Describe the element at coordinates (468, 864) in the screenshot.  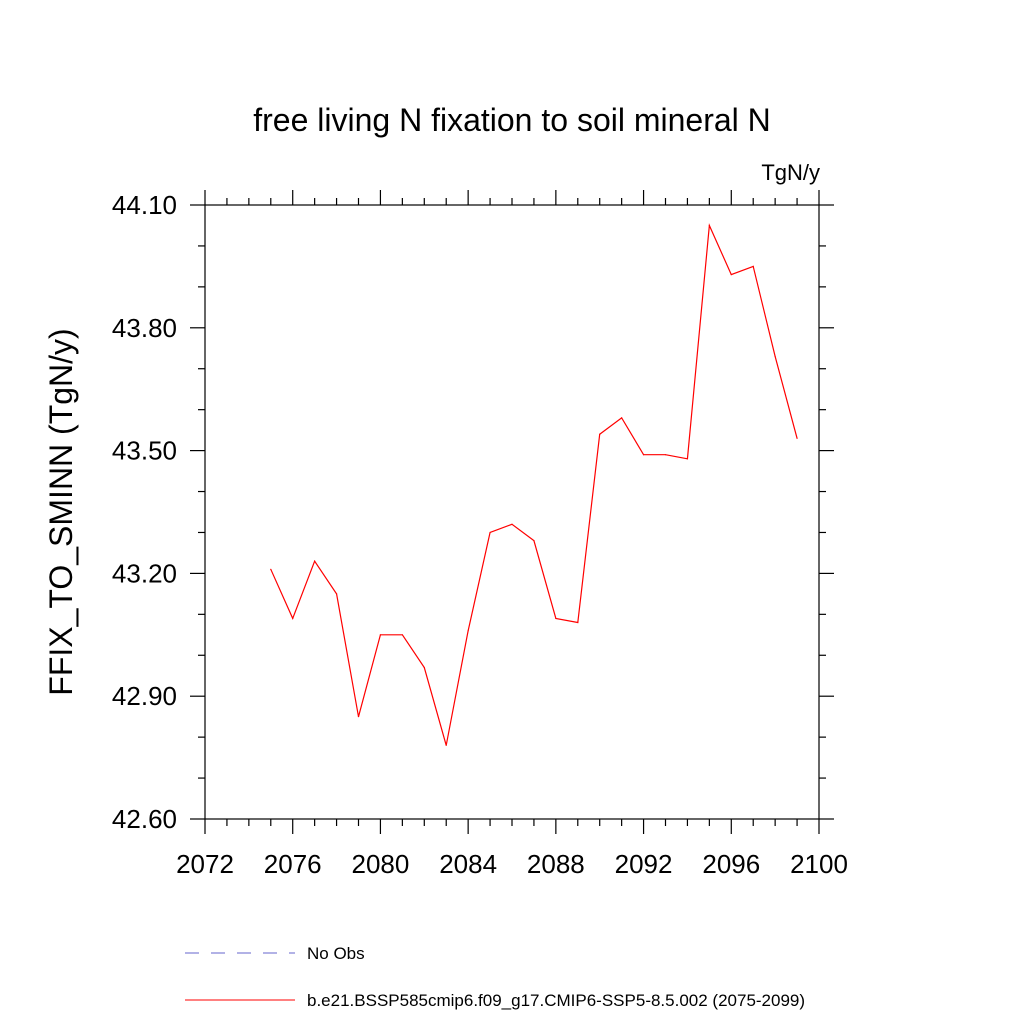
I see `x-tick-label: 2084` at that location.